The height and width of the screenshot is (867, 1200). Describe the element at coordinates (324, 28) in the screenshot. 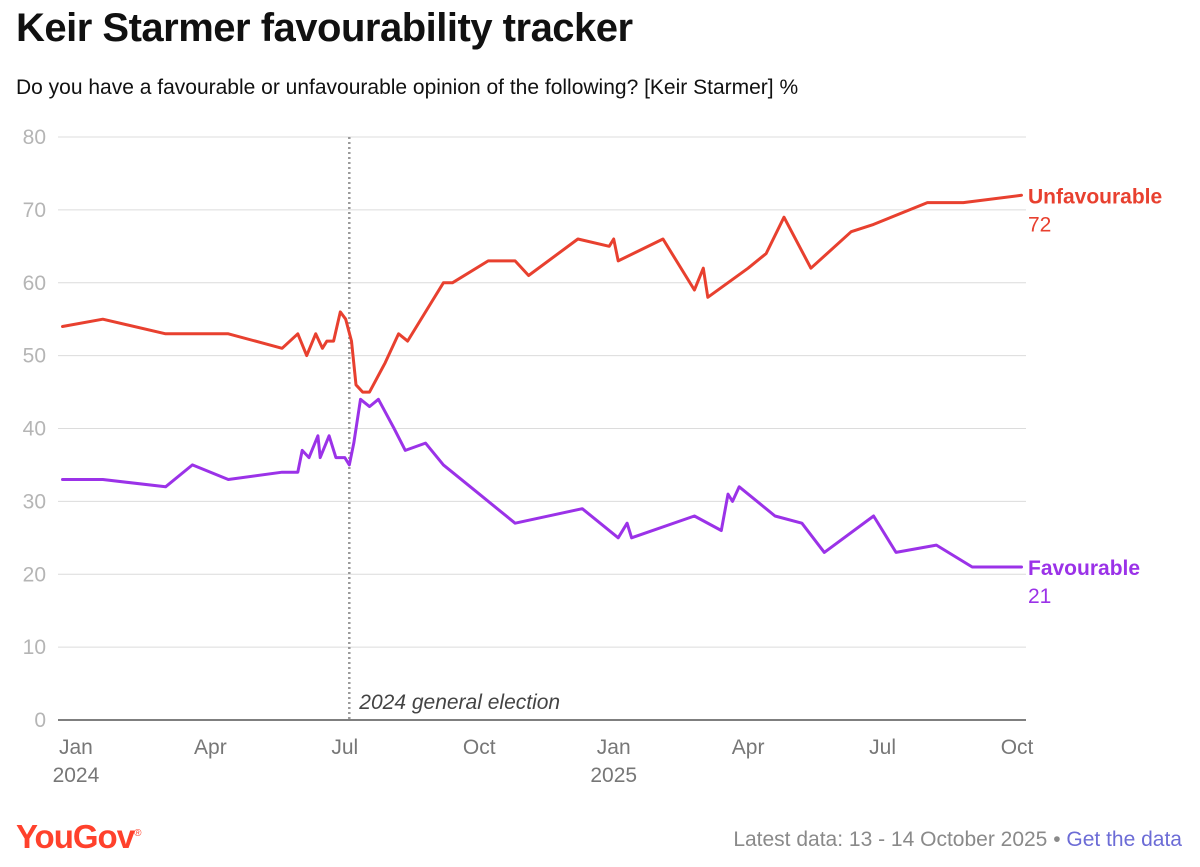

I see `chart-title: Keir Starmer favourability tracker` at that location.